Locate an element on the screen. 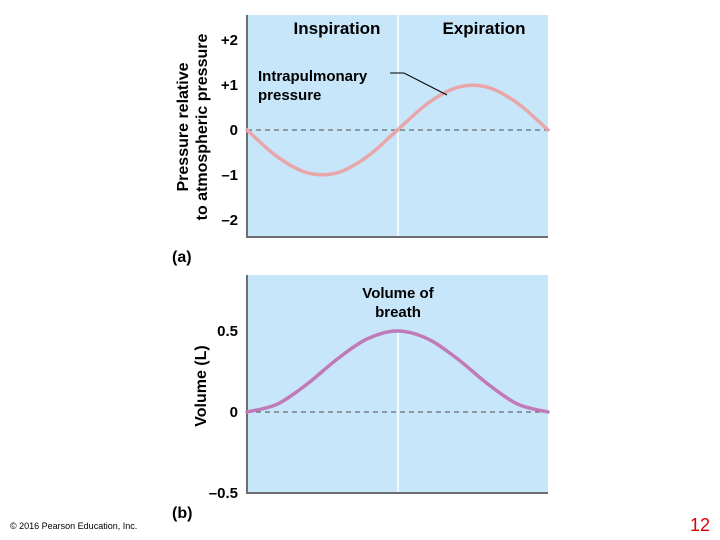 The height and width of the screenshot is (540, 720). volume-of-breath-label-line2: breath is located at coordinates (398, 312).